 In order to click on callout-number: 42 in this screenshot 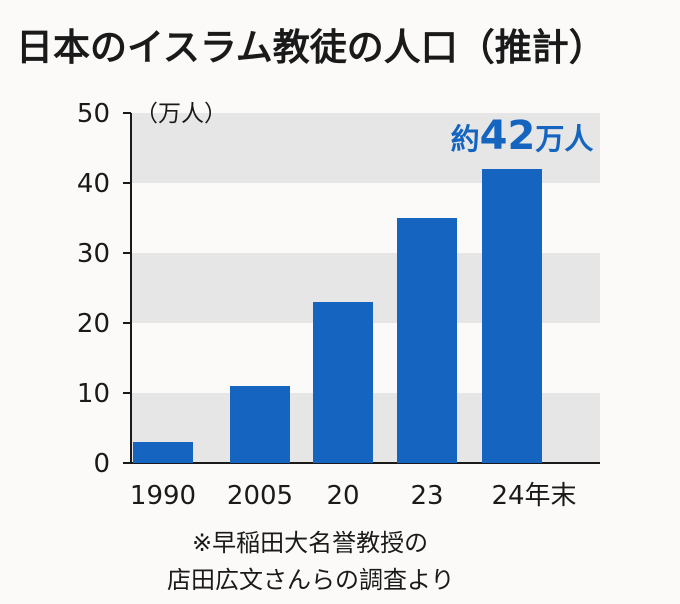, I will do `click(508, 136)`.